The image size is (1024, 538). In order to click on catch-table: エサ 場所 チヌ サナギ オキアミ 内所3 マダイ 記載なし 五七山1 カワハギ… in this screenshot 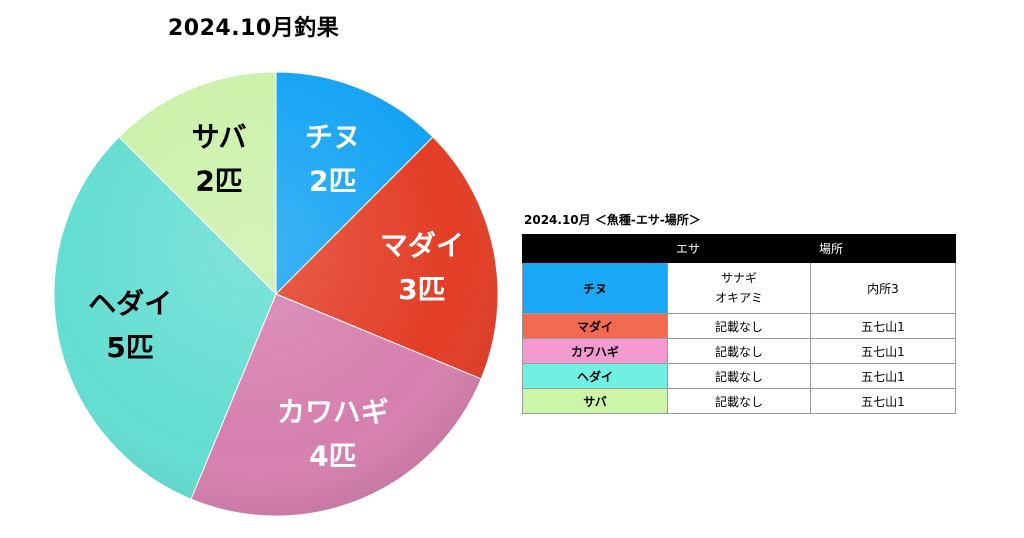, I will do `click(739, 324)`.